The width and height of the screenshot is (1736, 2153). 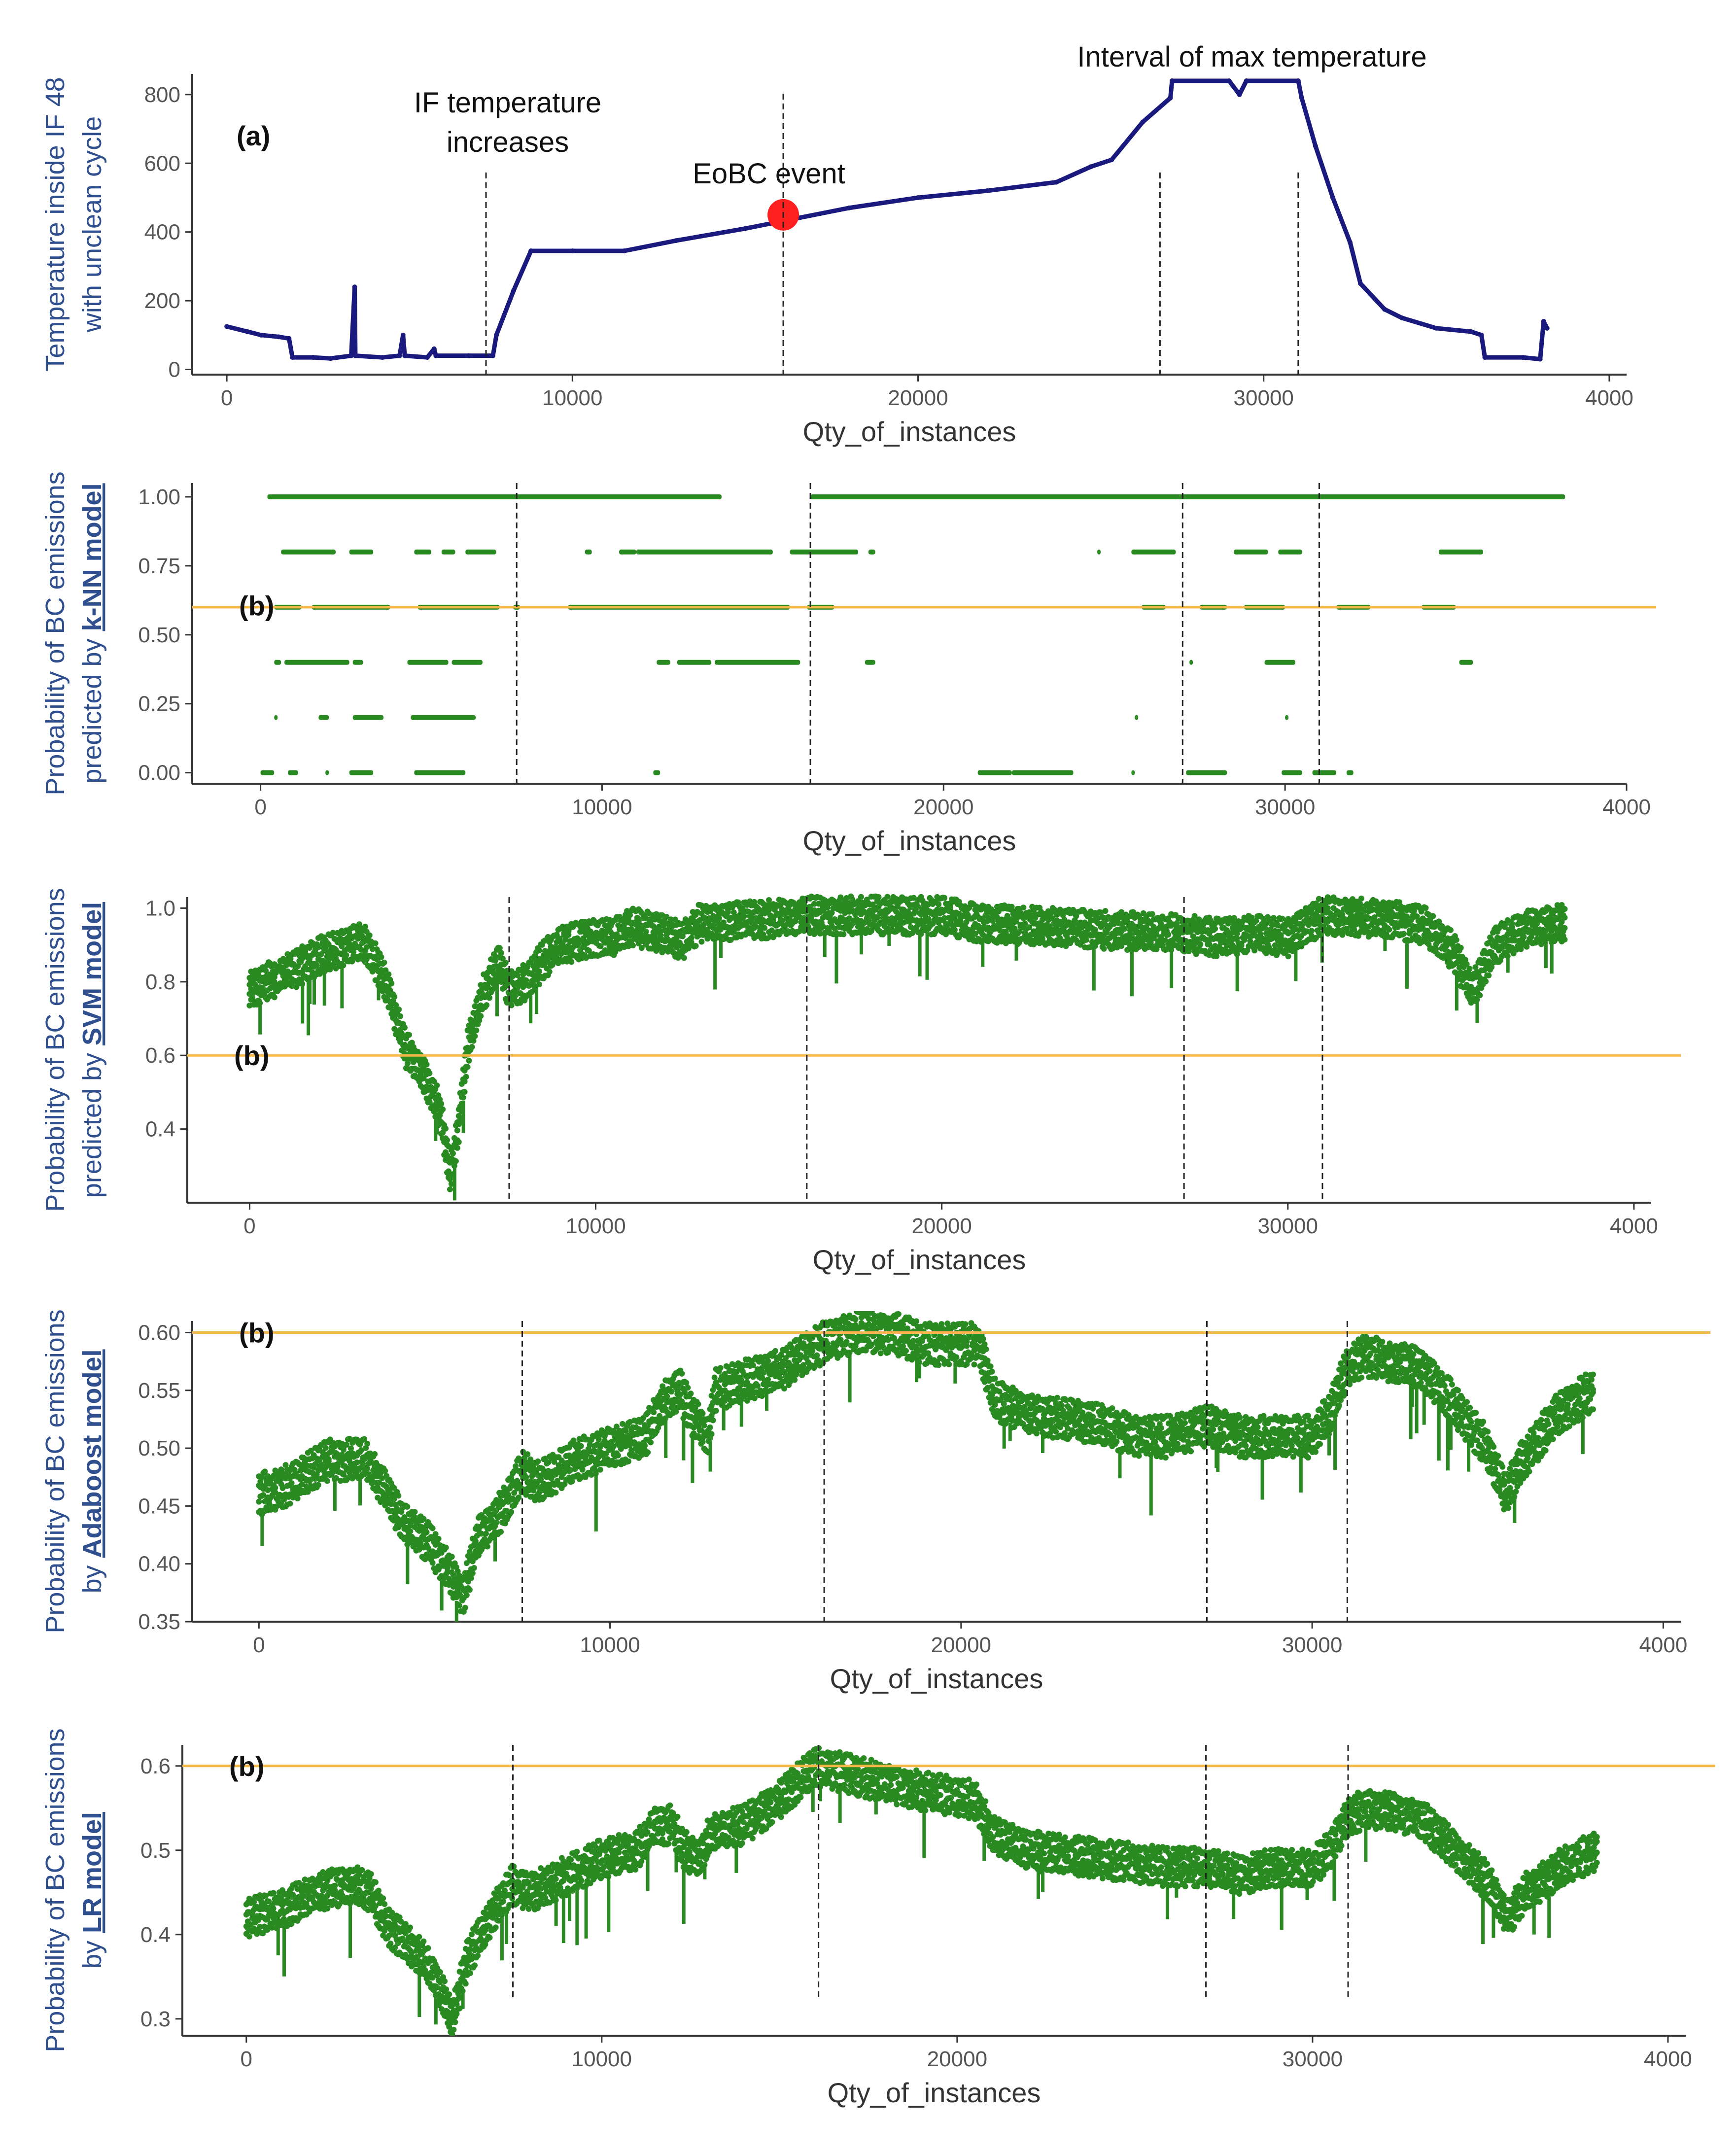 What do you see at coordinates (160, 908) in the screenshot?
I see `y-tick-label: 1.0` at bounding box center [160, 908].